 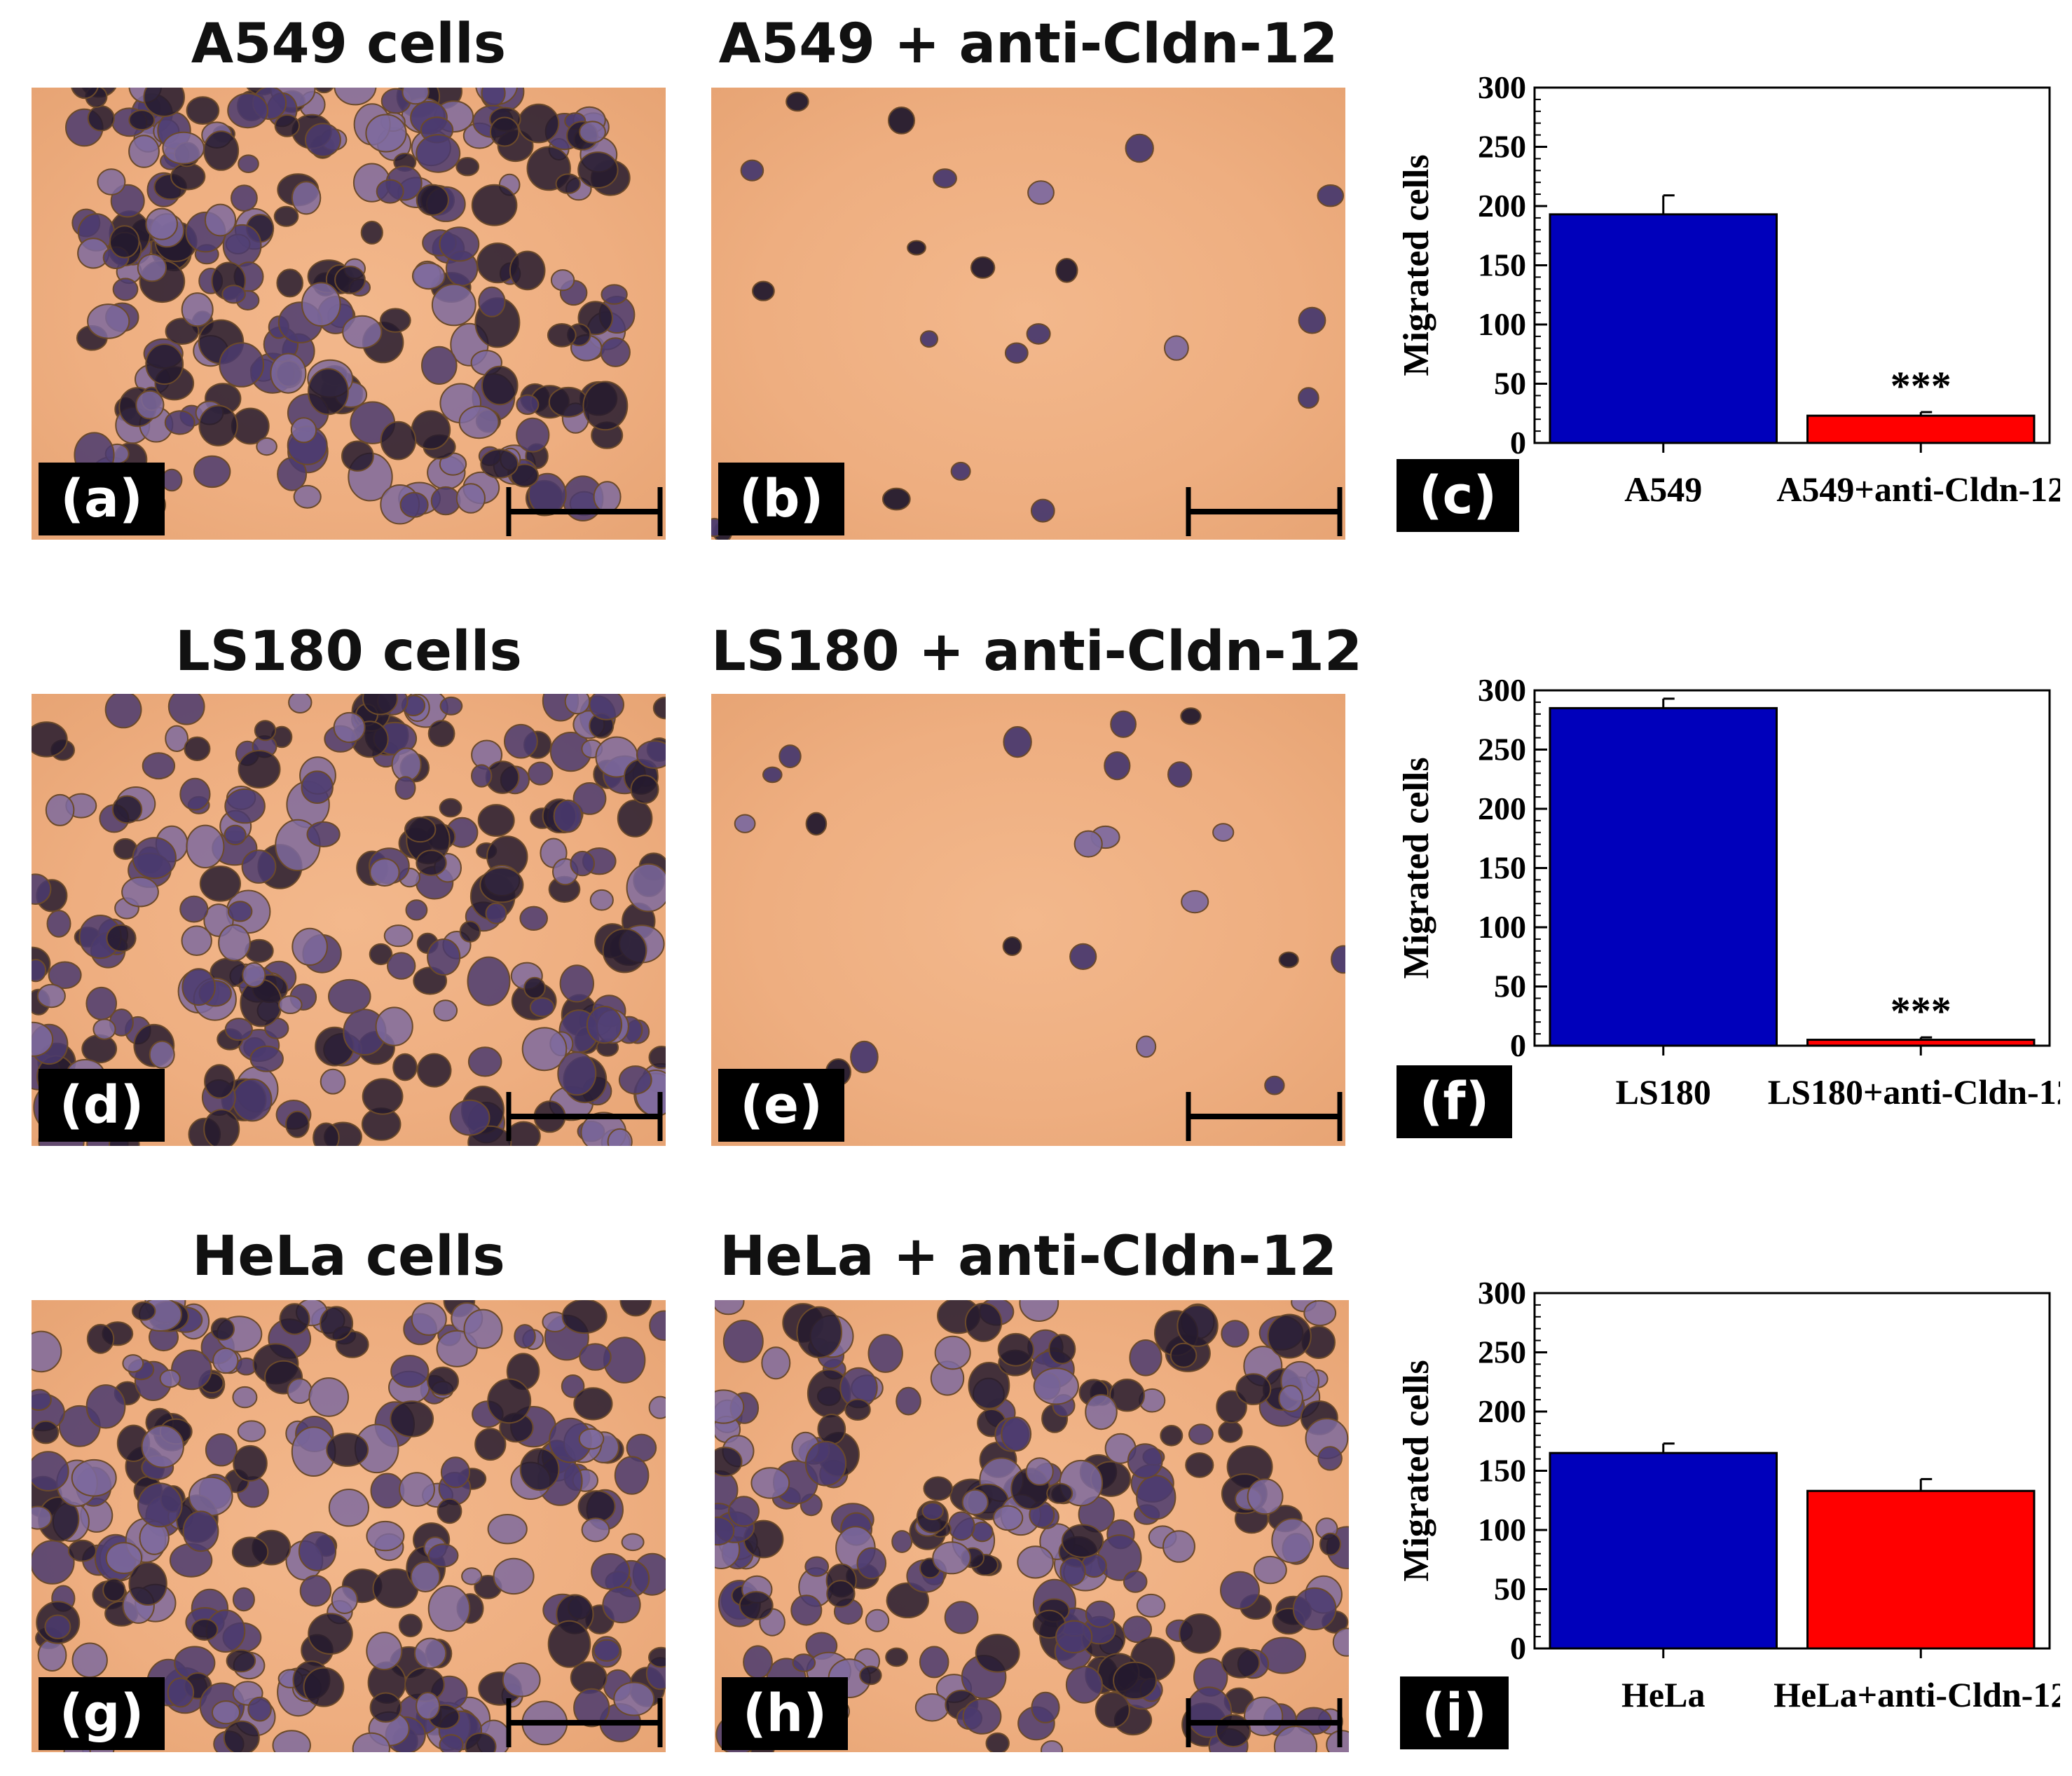 I want to click on y-tick-label: 150, so click(x=1502, y=265).